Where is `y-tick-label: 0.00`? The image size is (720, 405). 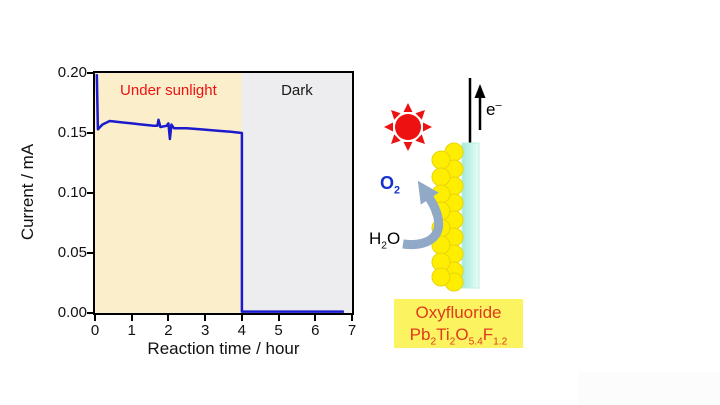 y-tick-label: 0.00 is located at coordinates (72, 312).